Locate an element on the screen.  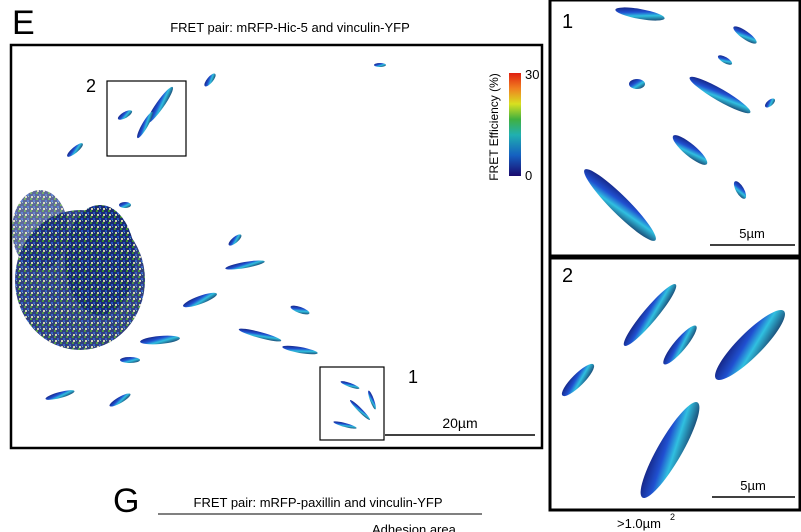
panel-label: G is located at coordinates (126, 501).